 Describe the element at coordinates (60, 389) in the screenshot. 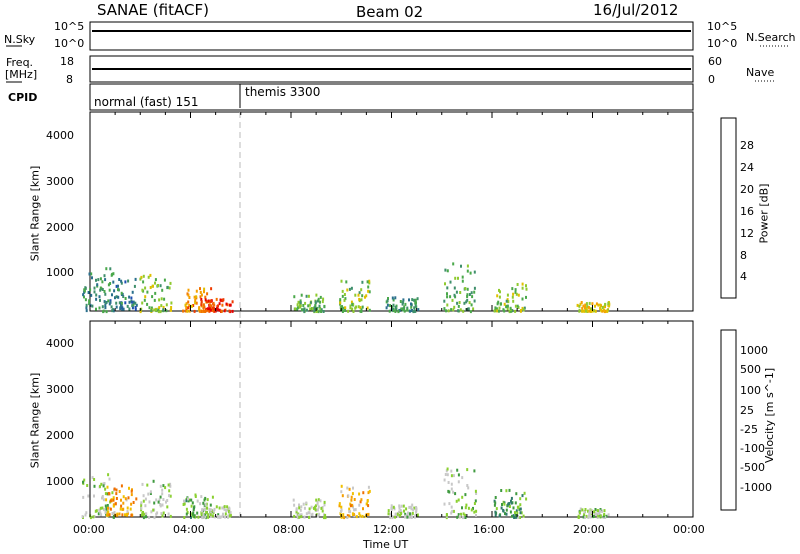

I see `velocity-ytick-3000: 3000` at that location.